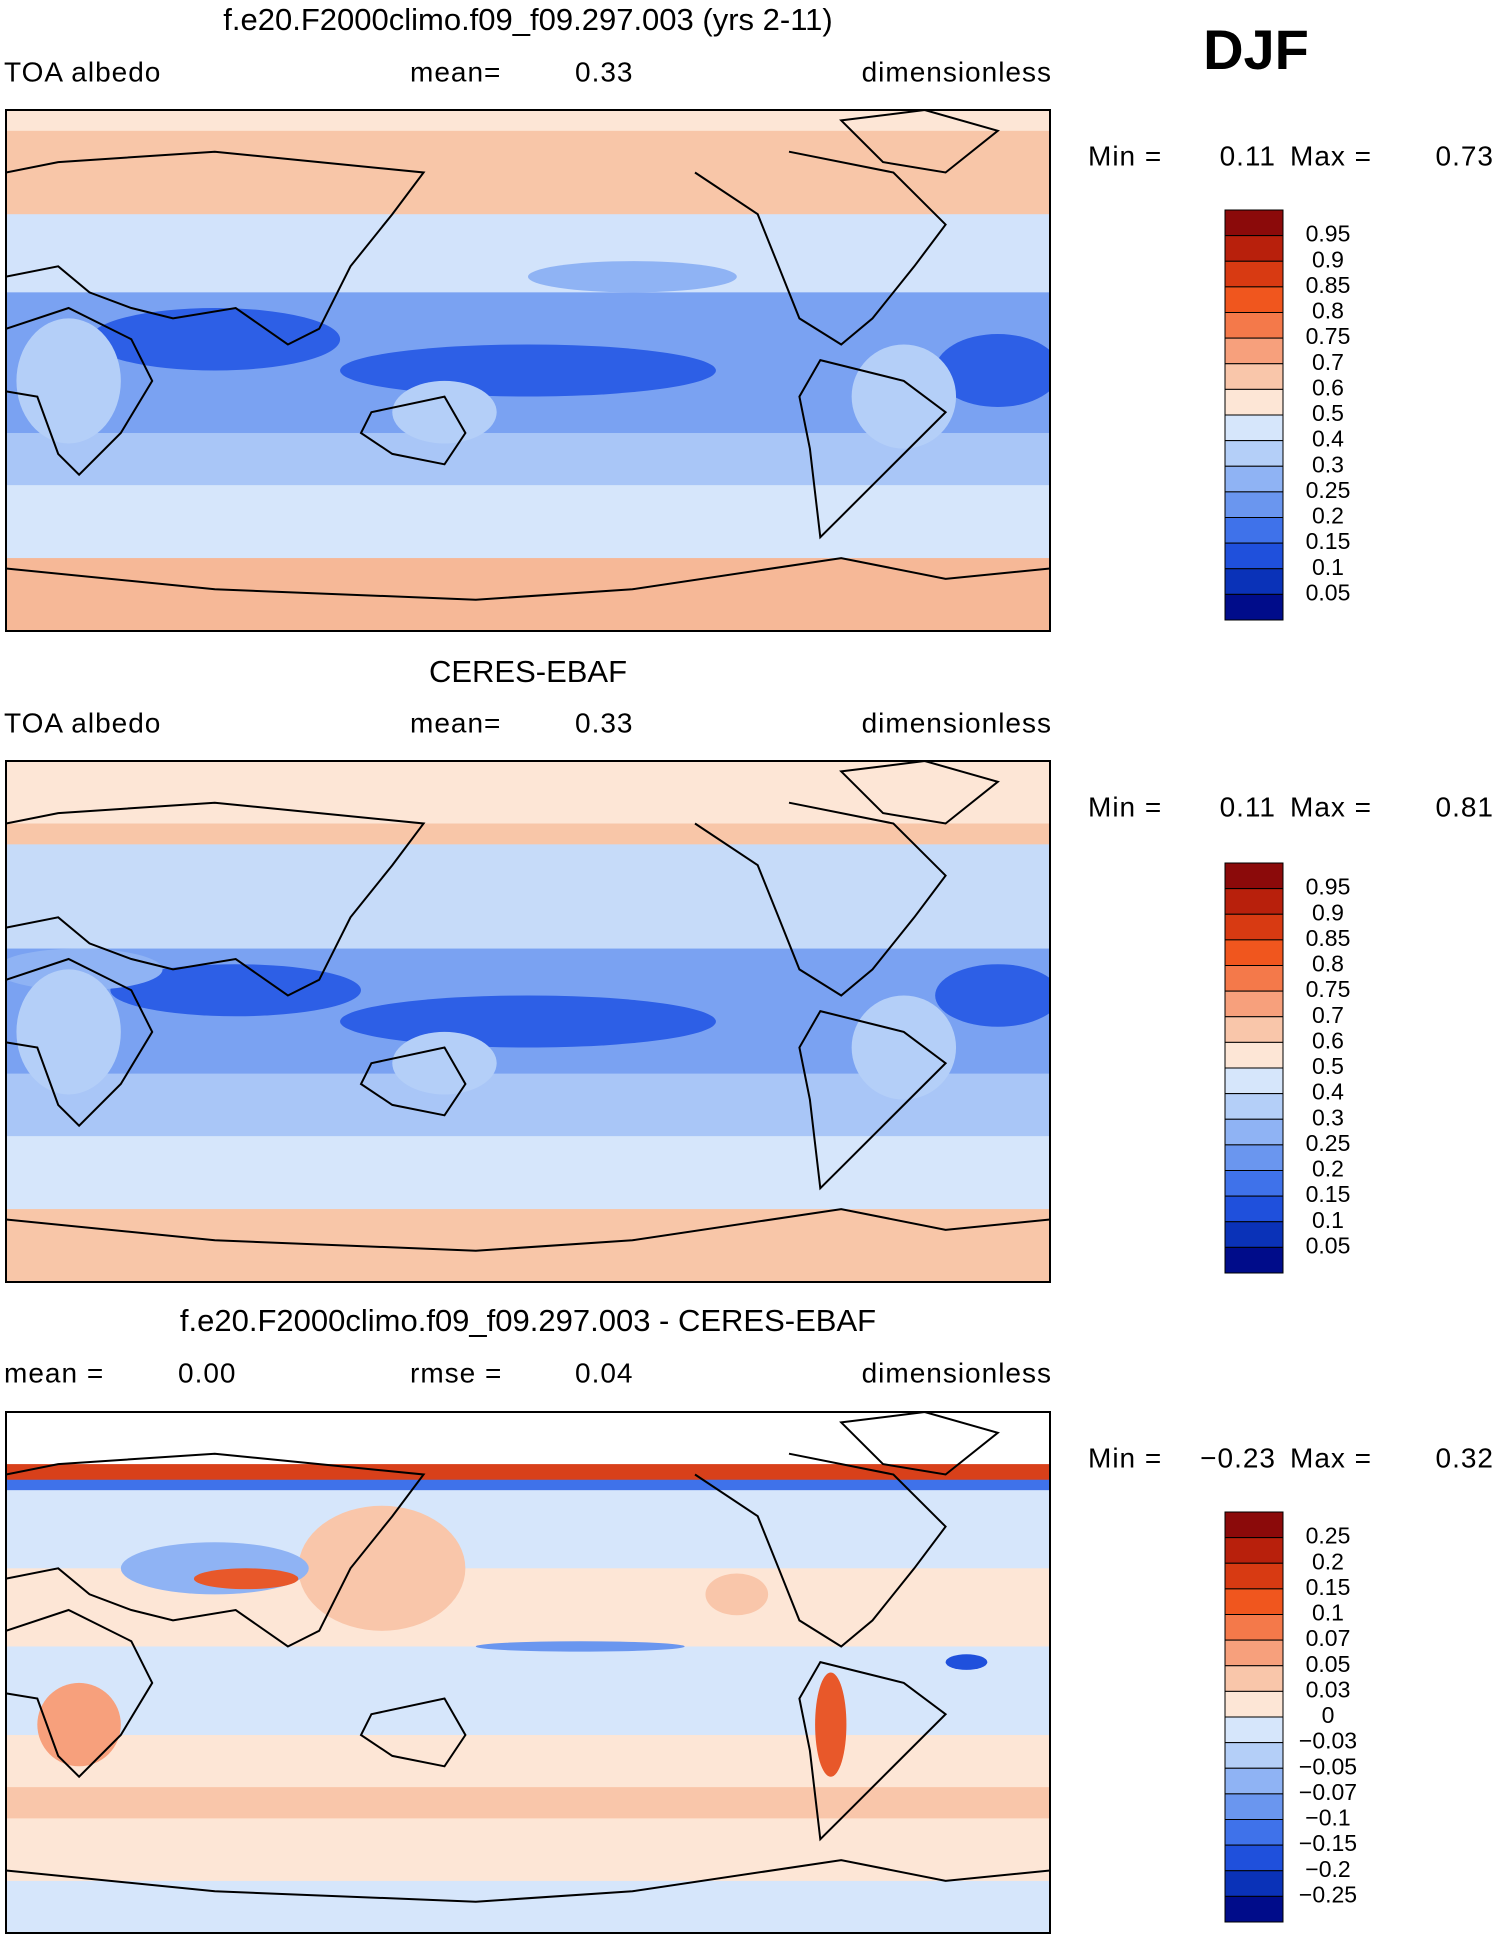 This screenshot has width=1500, height=1945. I want to click on colorbar-label: 0.8, so click(1328, 964).